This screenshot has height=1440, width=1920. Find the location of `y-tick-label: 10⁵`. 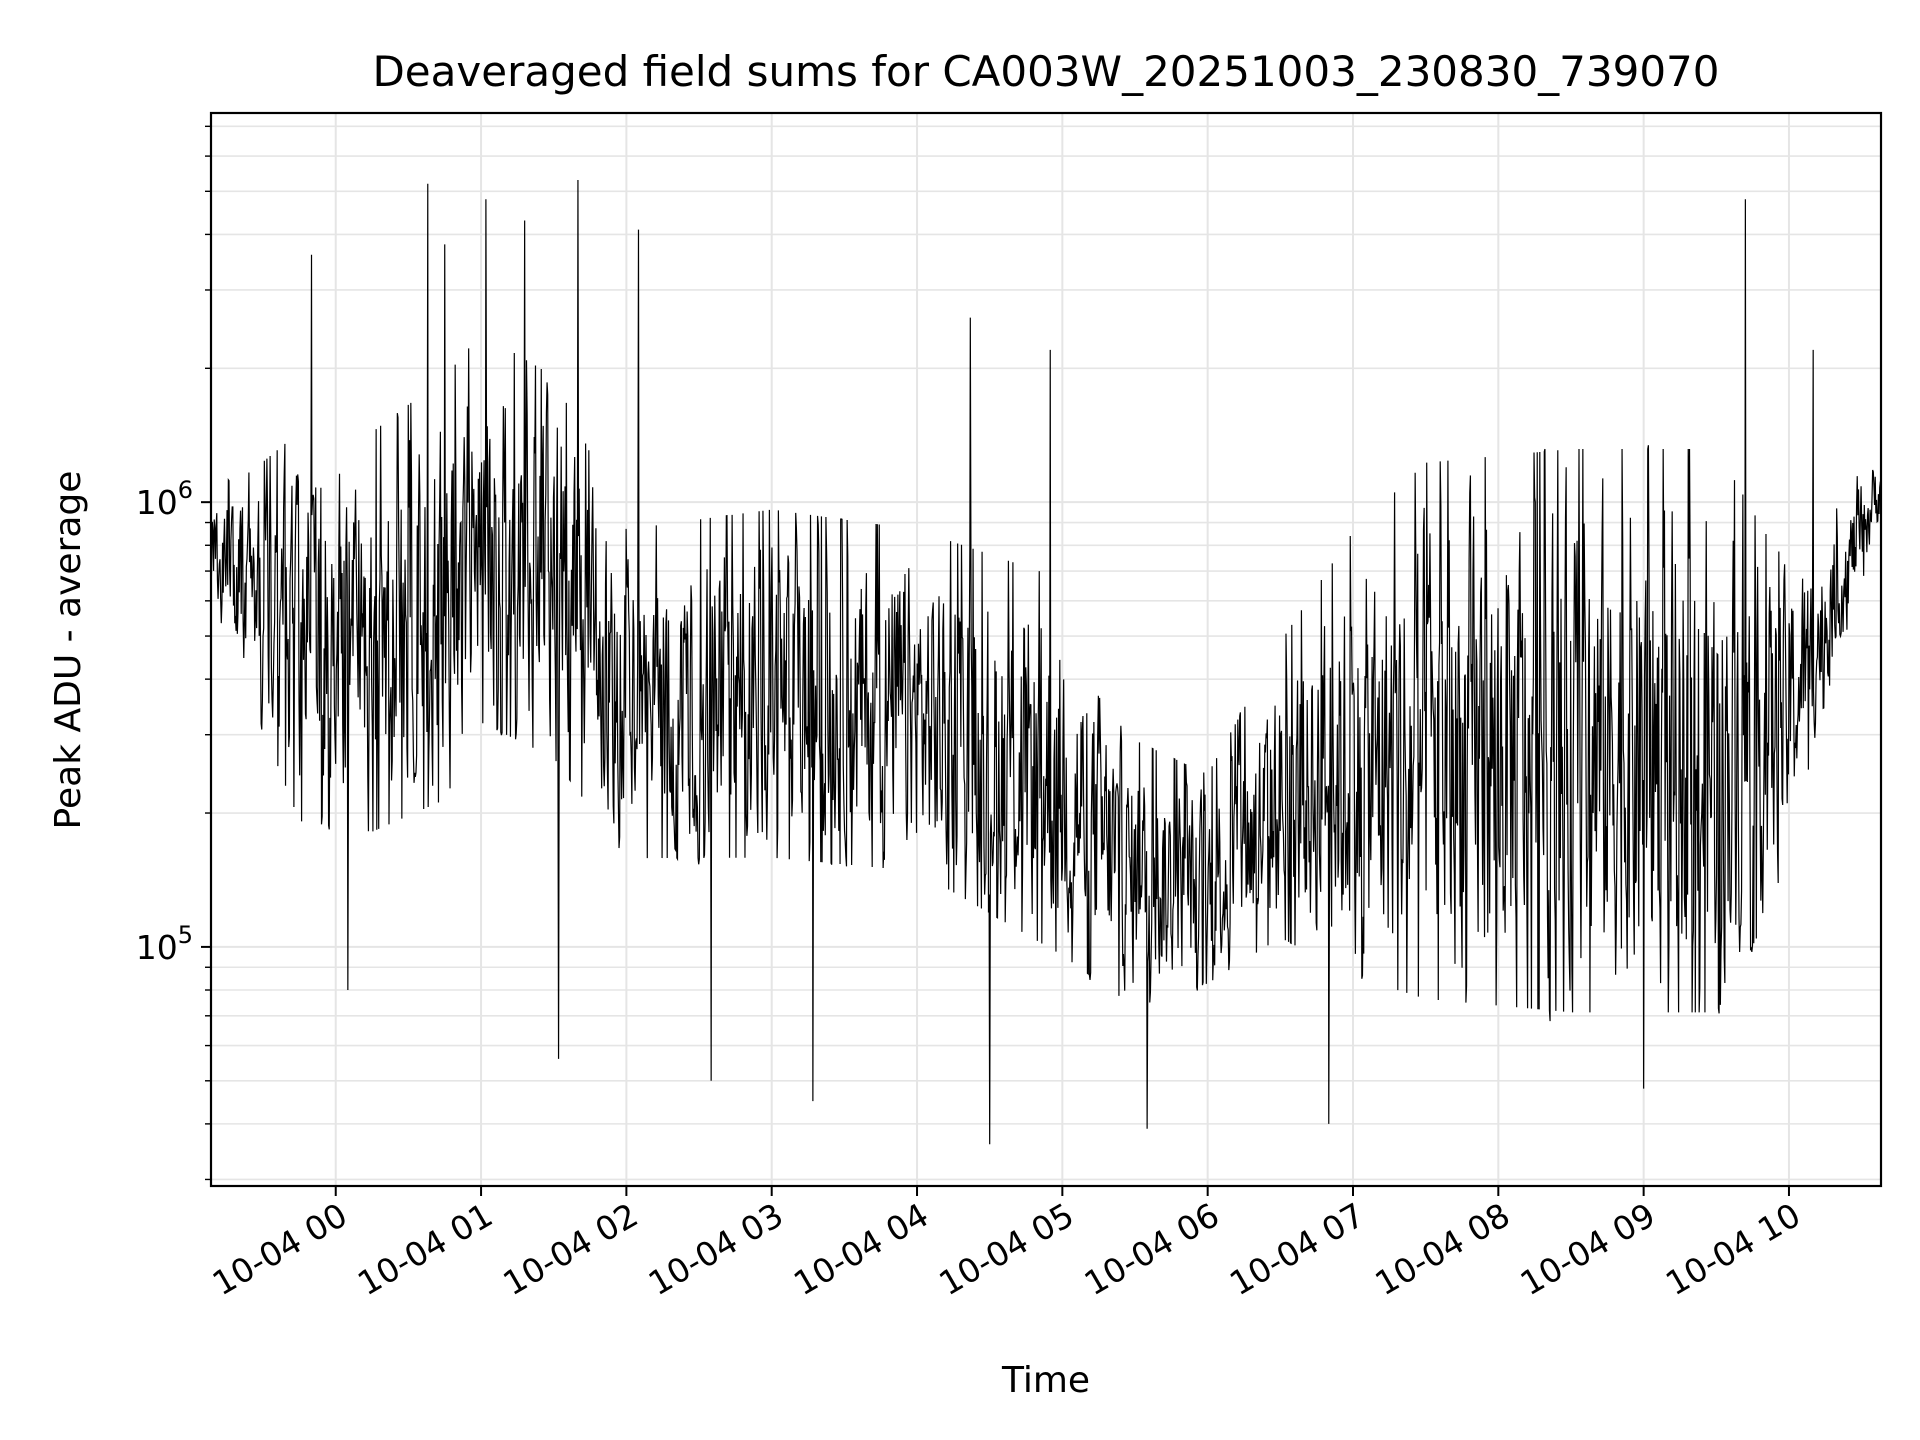

y-tick-label: 10⁵ is located at coordinates (164, 944).